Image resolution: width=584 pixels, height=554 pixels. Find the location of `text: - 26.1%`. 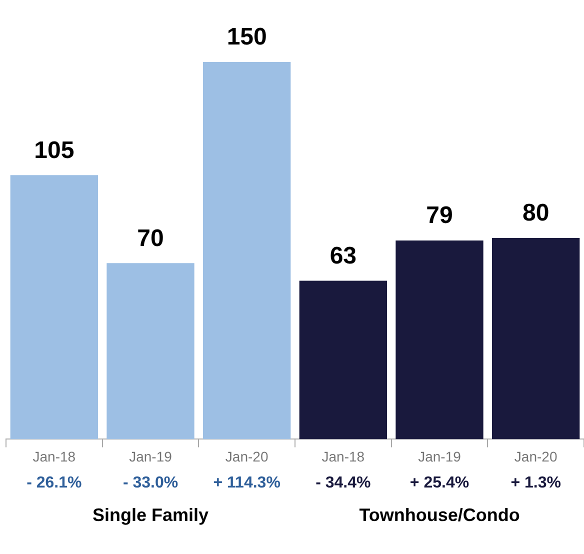

text: - 26.1% is located at coordinates (54, 483).